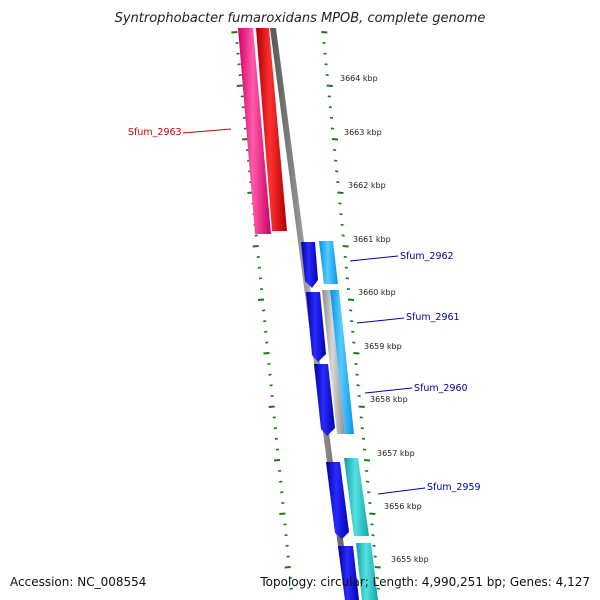  I want to click on kbp-label: 3659 kbp, so click(383, 346).